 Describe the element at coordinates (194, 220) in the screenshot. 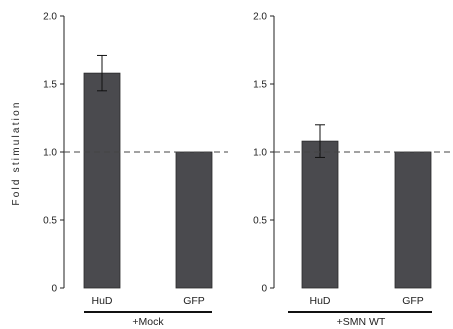

I see `bar-gfp-mock` at that location.